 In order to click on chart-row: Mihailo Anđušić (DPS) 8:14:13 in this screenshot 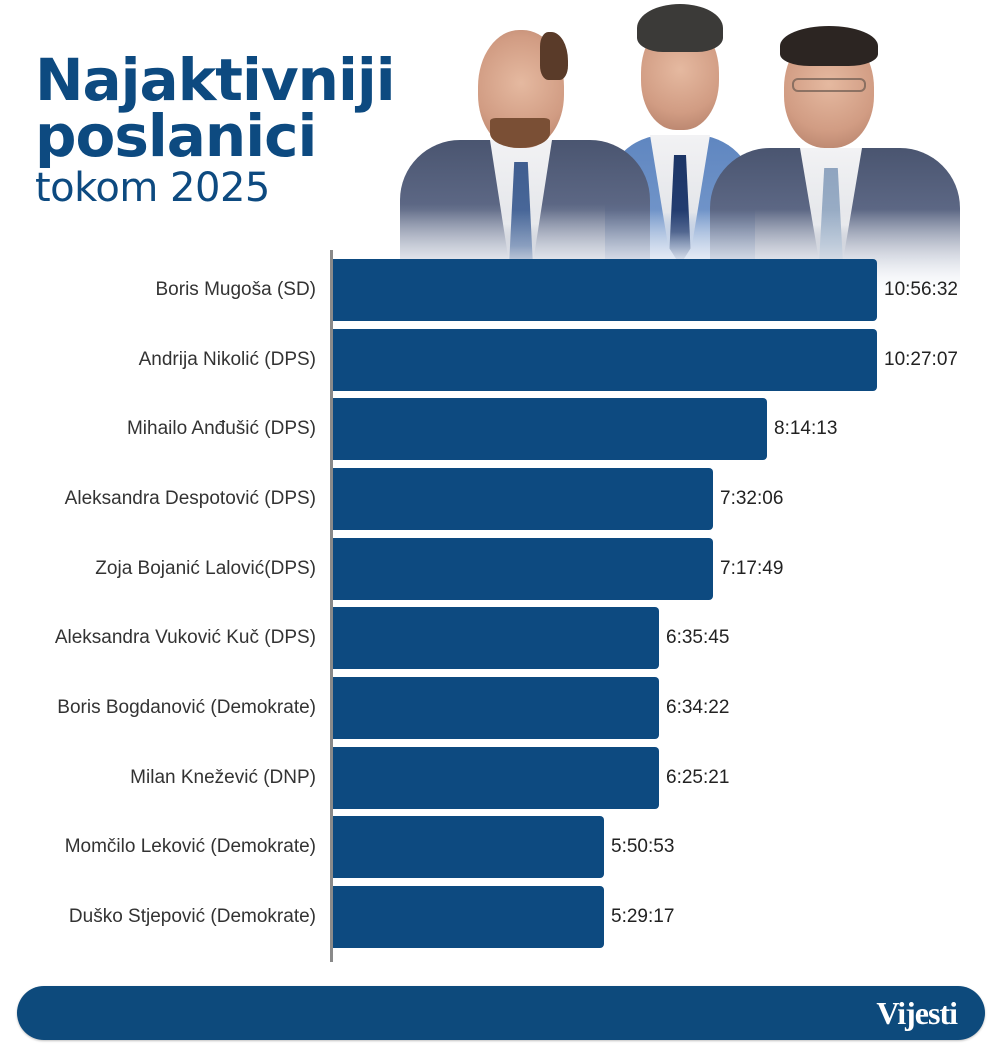, I will do `click(500, 429)`.